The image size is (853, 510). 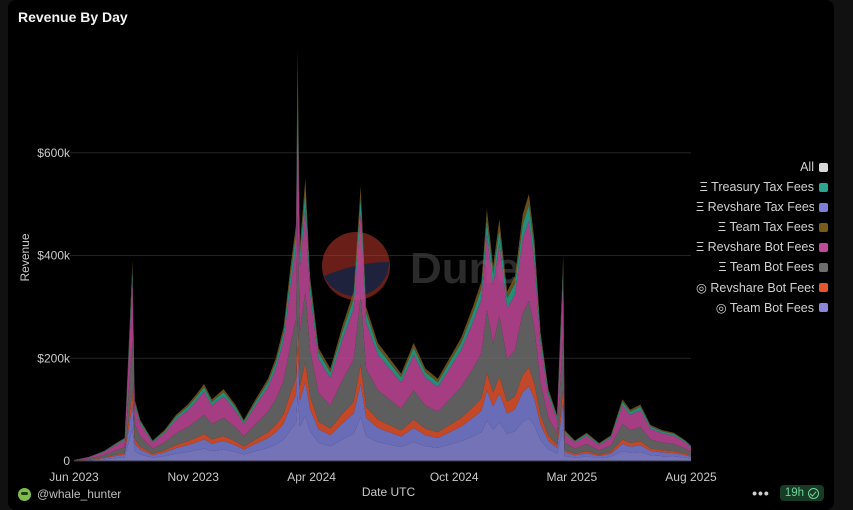 I want to click on more-options-button: •••, so click(x=761, y=493).